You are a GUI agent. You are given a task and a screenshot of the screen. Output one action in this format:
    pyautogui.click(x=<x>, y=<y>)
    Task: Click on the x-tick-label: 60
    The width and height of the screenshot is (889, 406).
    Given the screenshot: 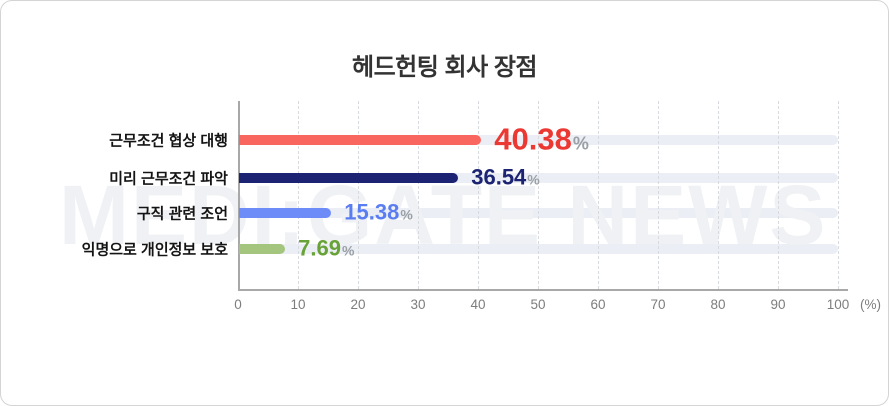 What is the action you would take?
    pyautogui.click(x=598, y=304)
    